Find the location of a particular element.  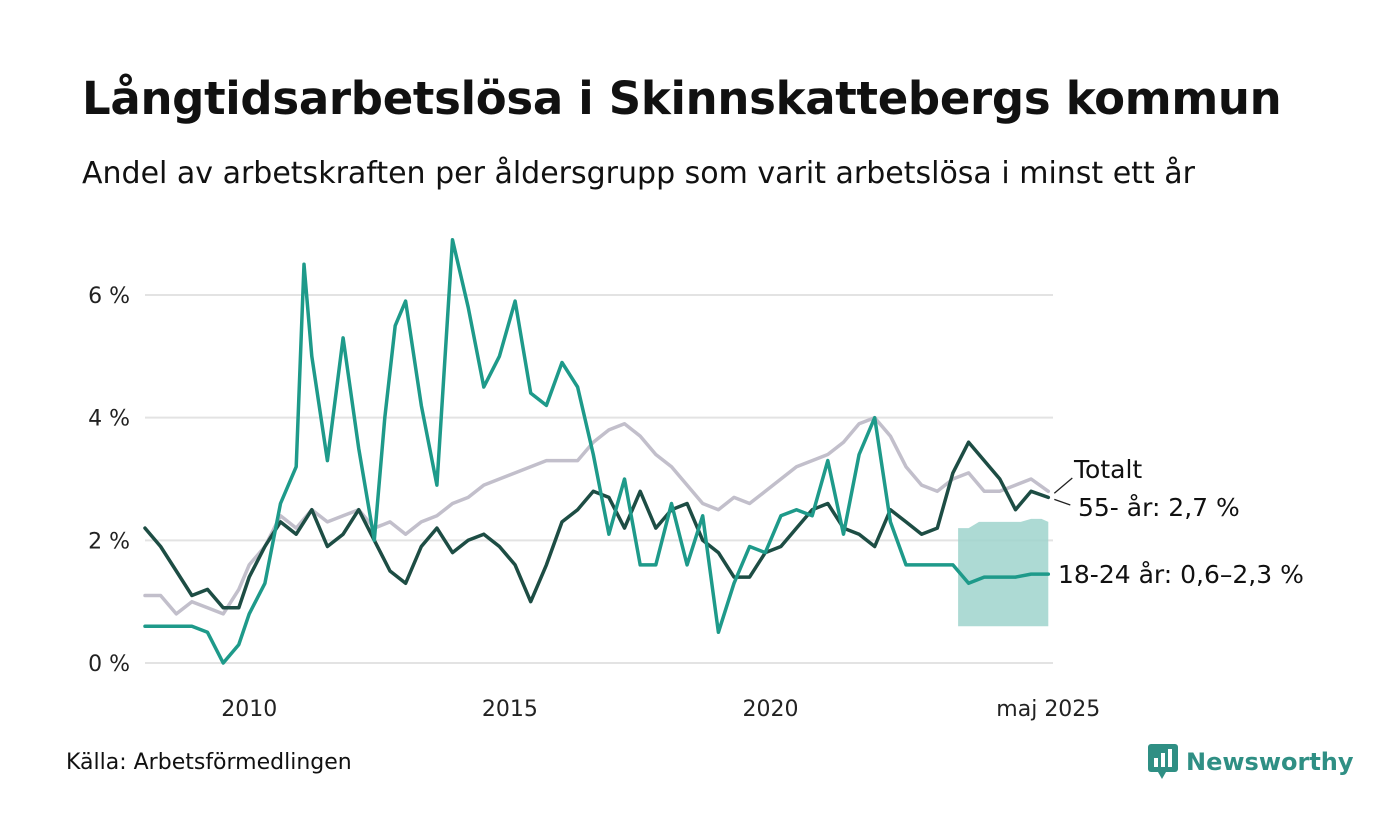

label-young: 18-24 år: 0,6–2,3 % is located at coordinates (1181, 574).